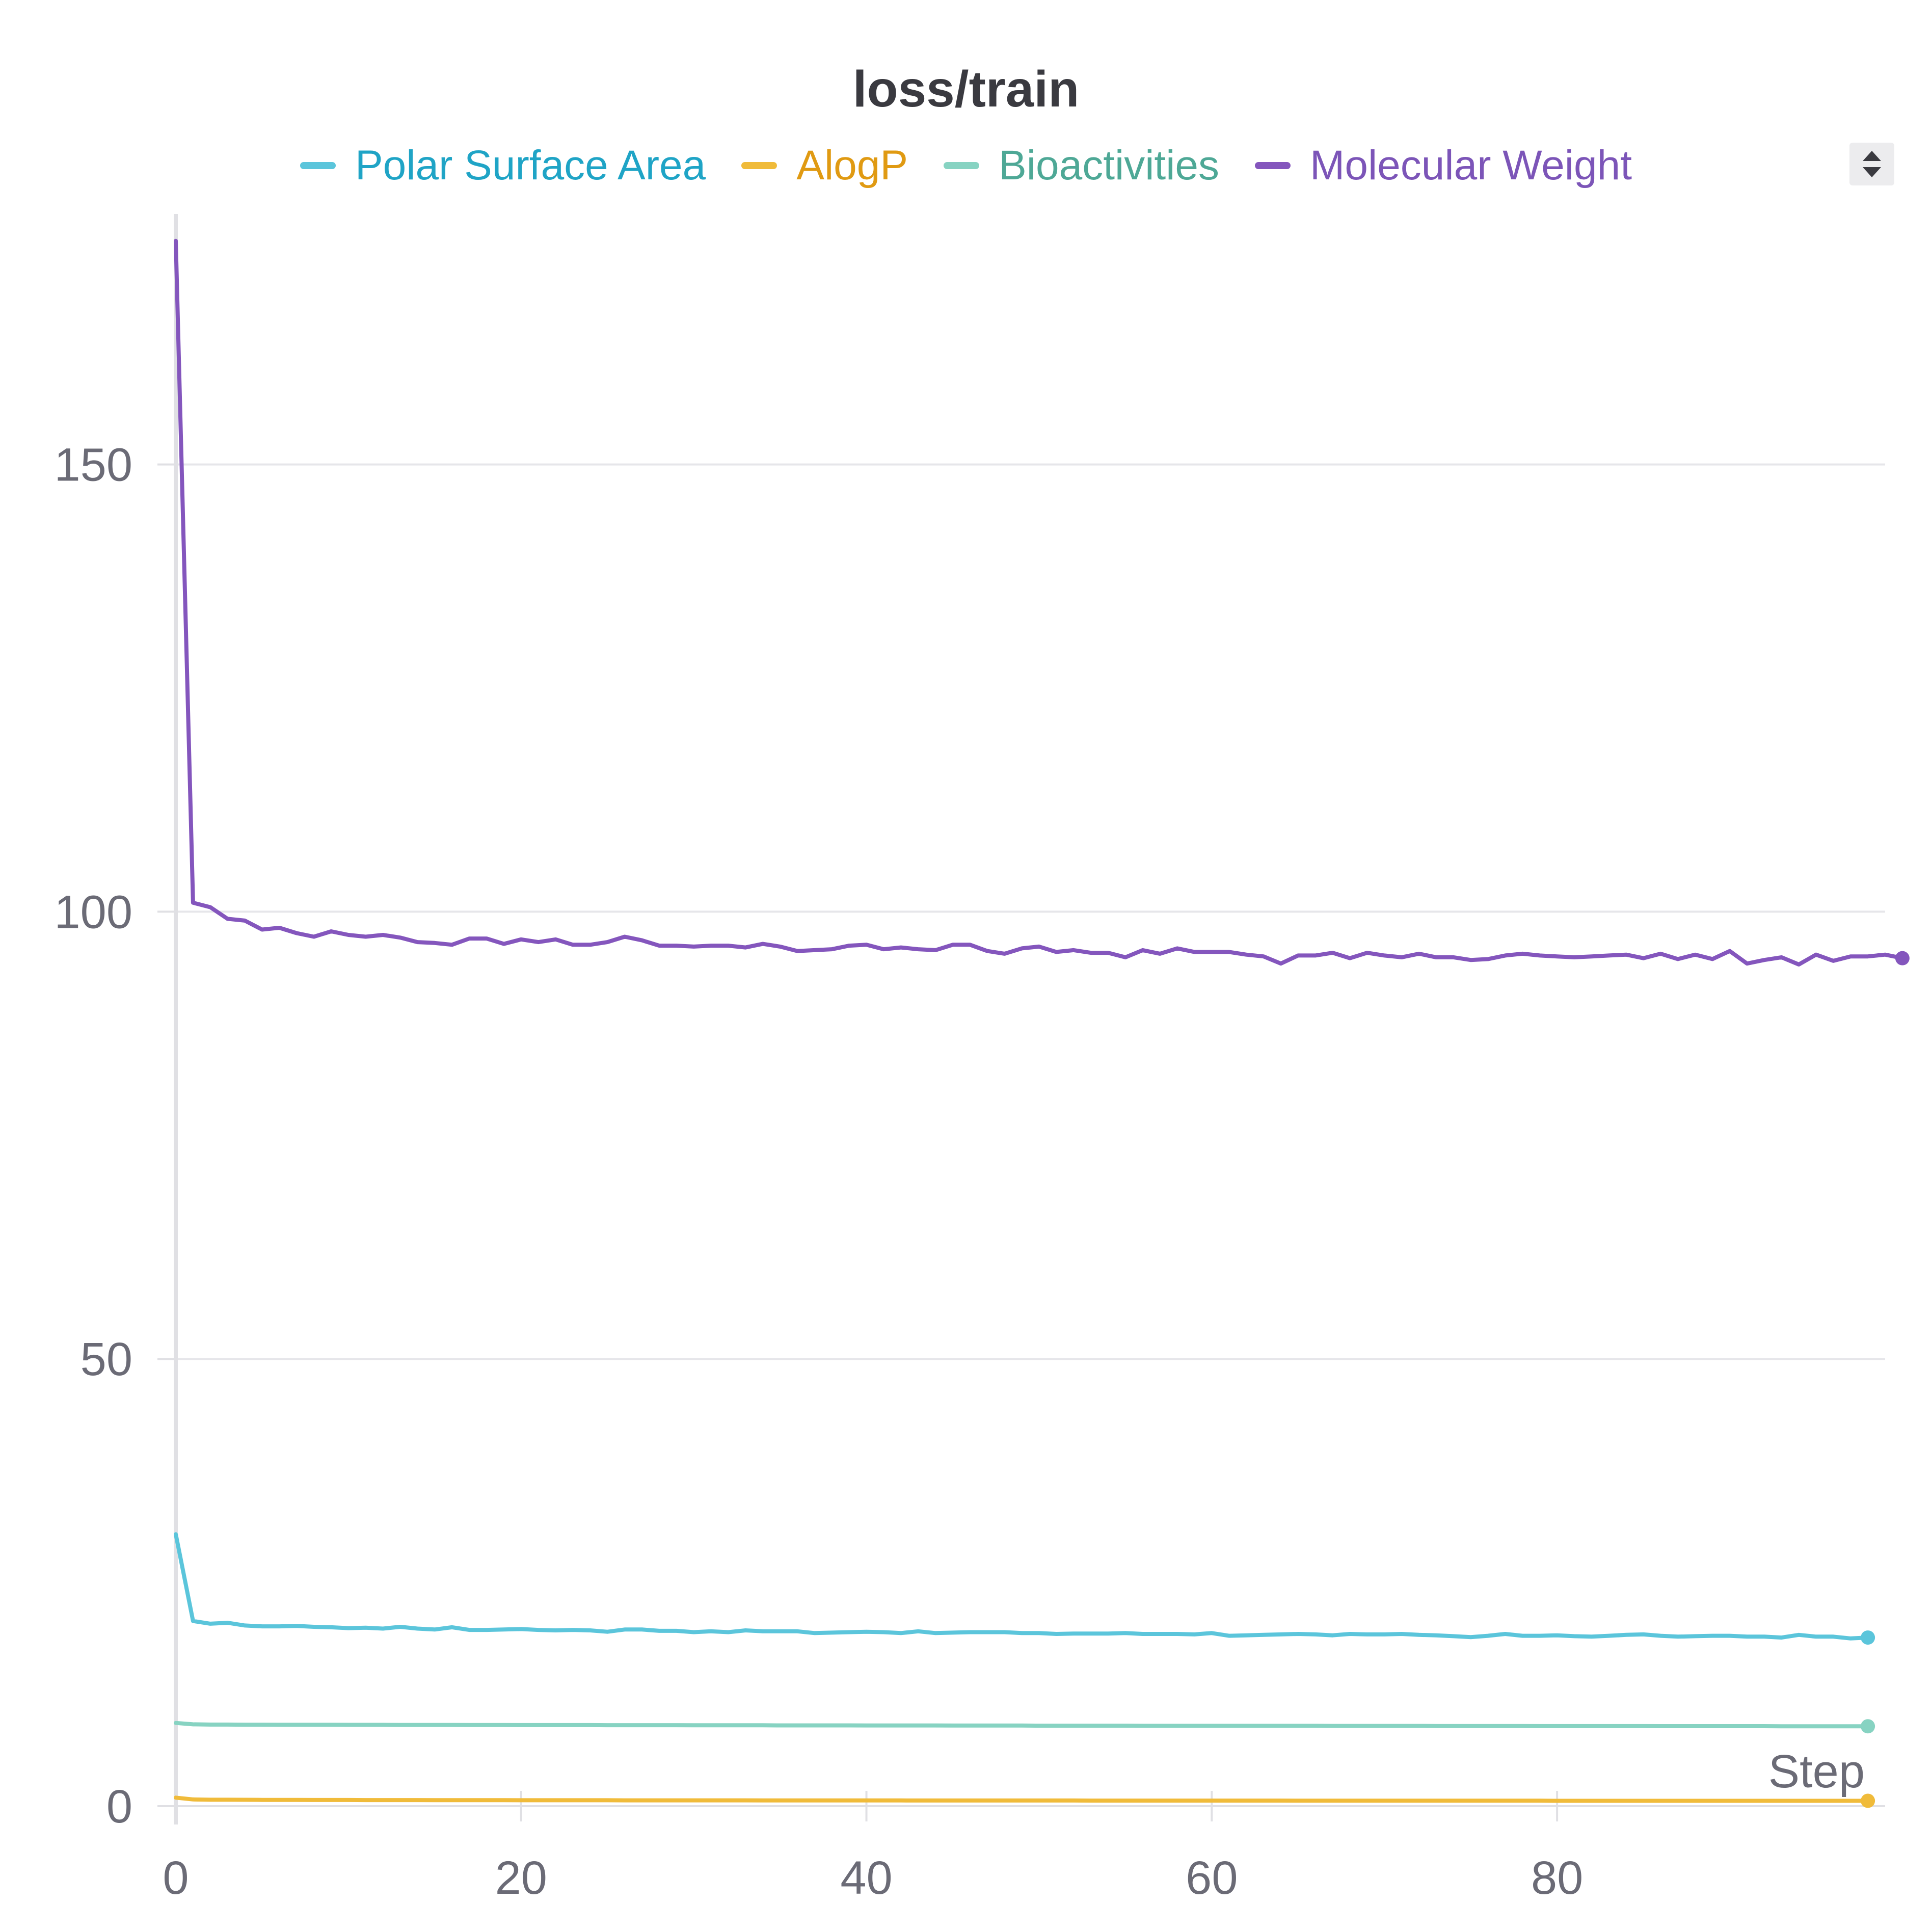 The width and height of the screenshot is (1932, 1932). Describe the element at coordinates (94, 912) in the screenshot. I see `y-tick-label: 100` at that location.